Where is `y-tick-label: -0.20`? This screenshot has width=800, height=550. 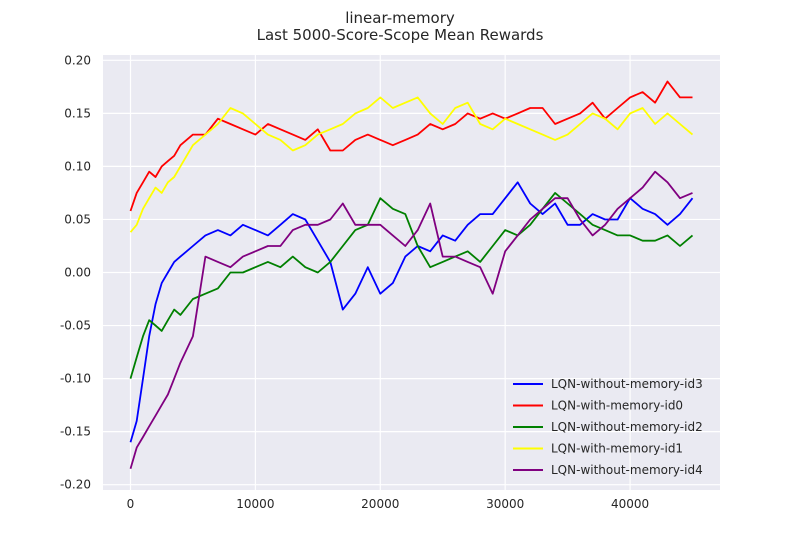 y-tick-label: -0.20 is located at coordinates (75, 485).